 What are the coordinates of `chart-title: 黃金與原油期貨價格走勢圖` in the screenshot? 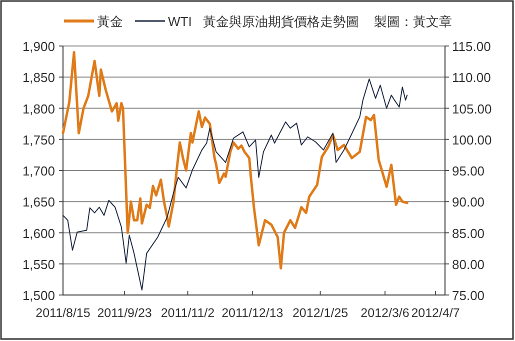 It's located at (281, 21).